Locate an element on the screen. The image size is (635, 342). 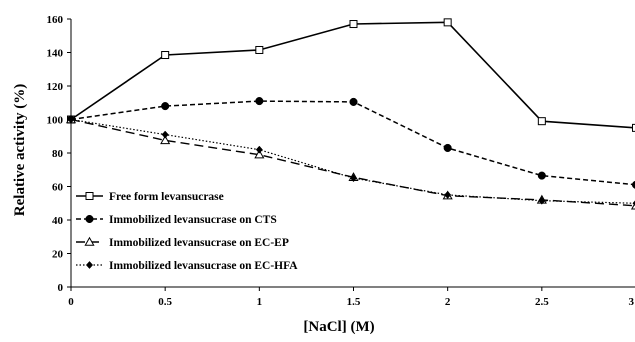
y-tick-label: 160 is located at coordinates (55, 20).